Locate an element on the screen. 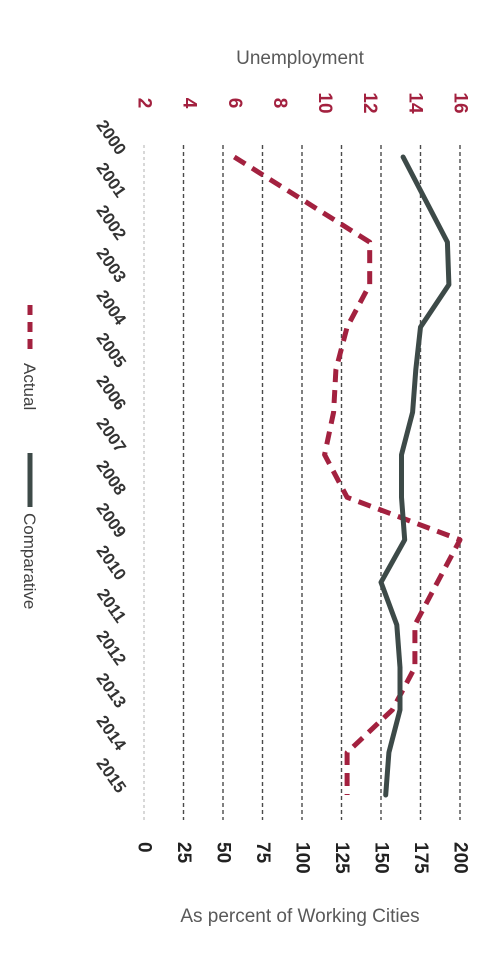 The height and width of the screenshot is (962, 497). bottom-tick-label: 75 is located at coordinates (262, 853).